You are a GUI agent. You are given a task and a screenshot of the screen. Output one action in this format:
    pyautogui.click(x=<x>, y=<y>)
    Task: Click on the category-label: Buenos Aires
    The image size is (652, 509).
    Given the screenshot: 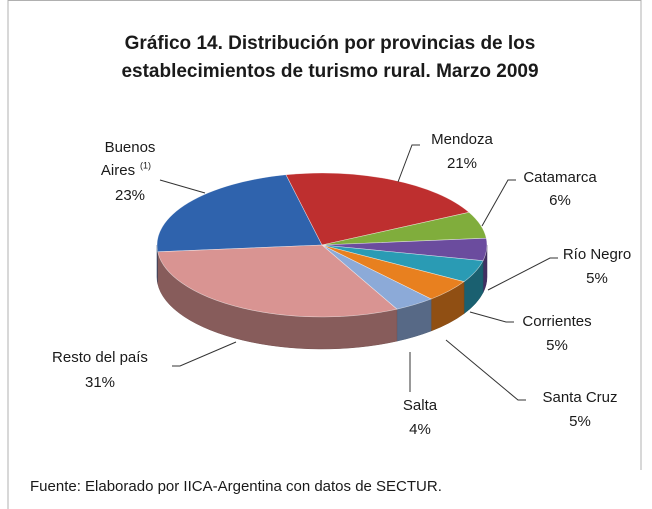 What is the action you would take?
    pyautogui.click(x=128, y=159)
    